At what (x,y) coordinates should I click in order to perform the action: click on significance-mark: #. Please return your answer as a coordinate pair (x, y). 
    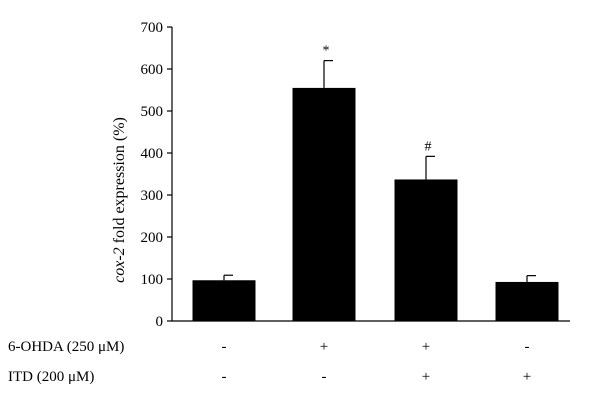
    Looking at the image, I should click on (428, 146).